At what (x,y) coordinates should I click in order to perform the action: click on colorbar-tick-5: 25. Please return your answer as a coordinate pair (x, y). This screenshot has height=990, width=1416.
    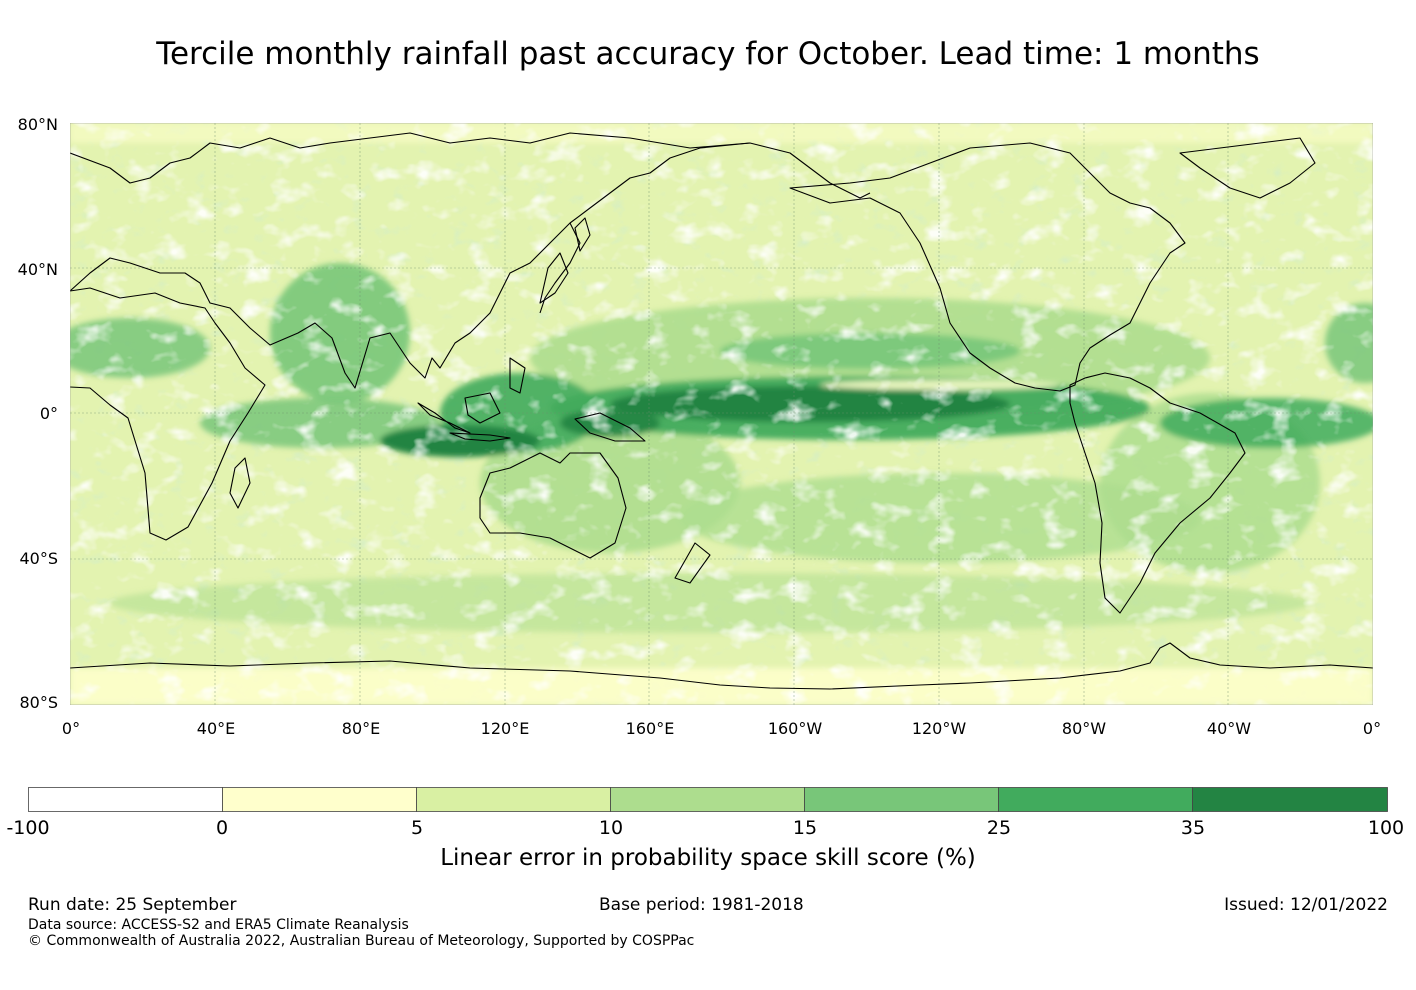
    Looking at the image, I should click on (999, 828).